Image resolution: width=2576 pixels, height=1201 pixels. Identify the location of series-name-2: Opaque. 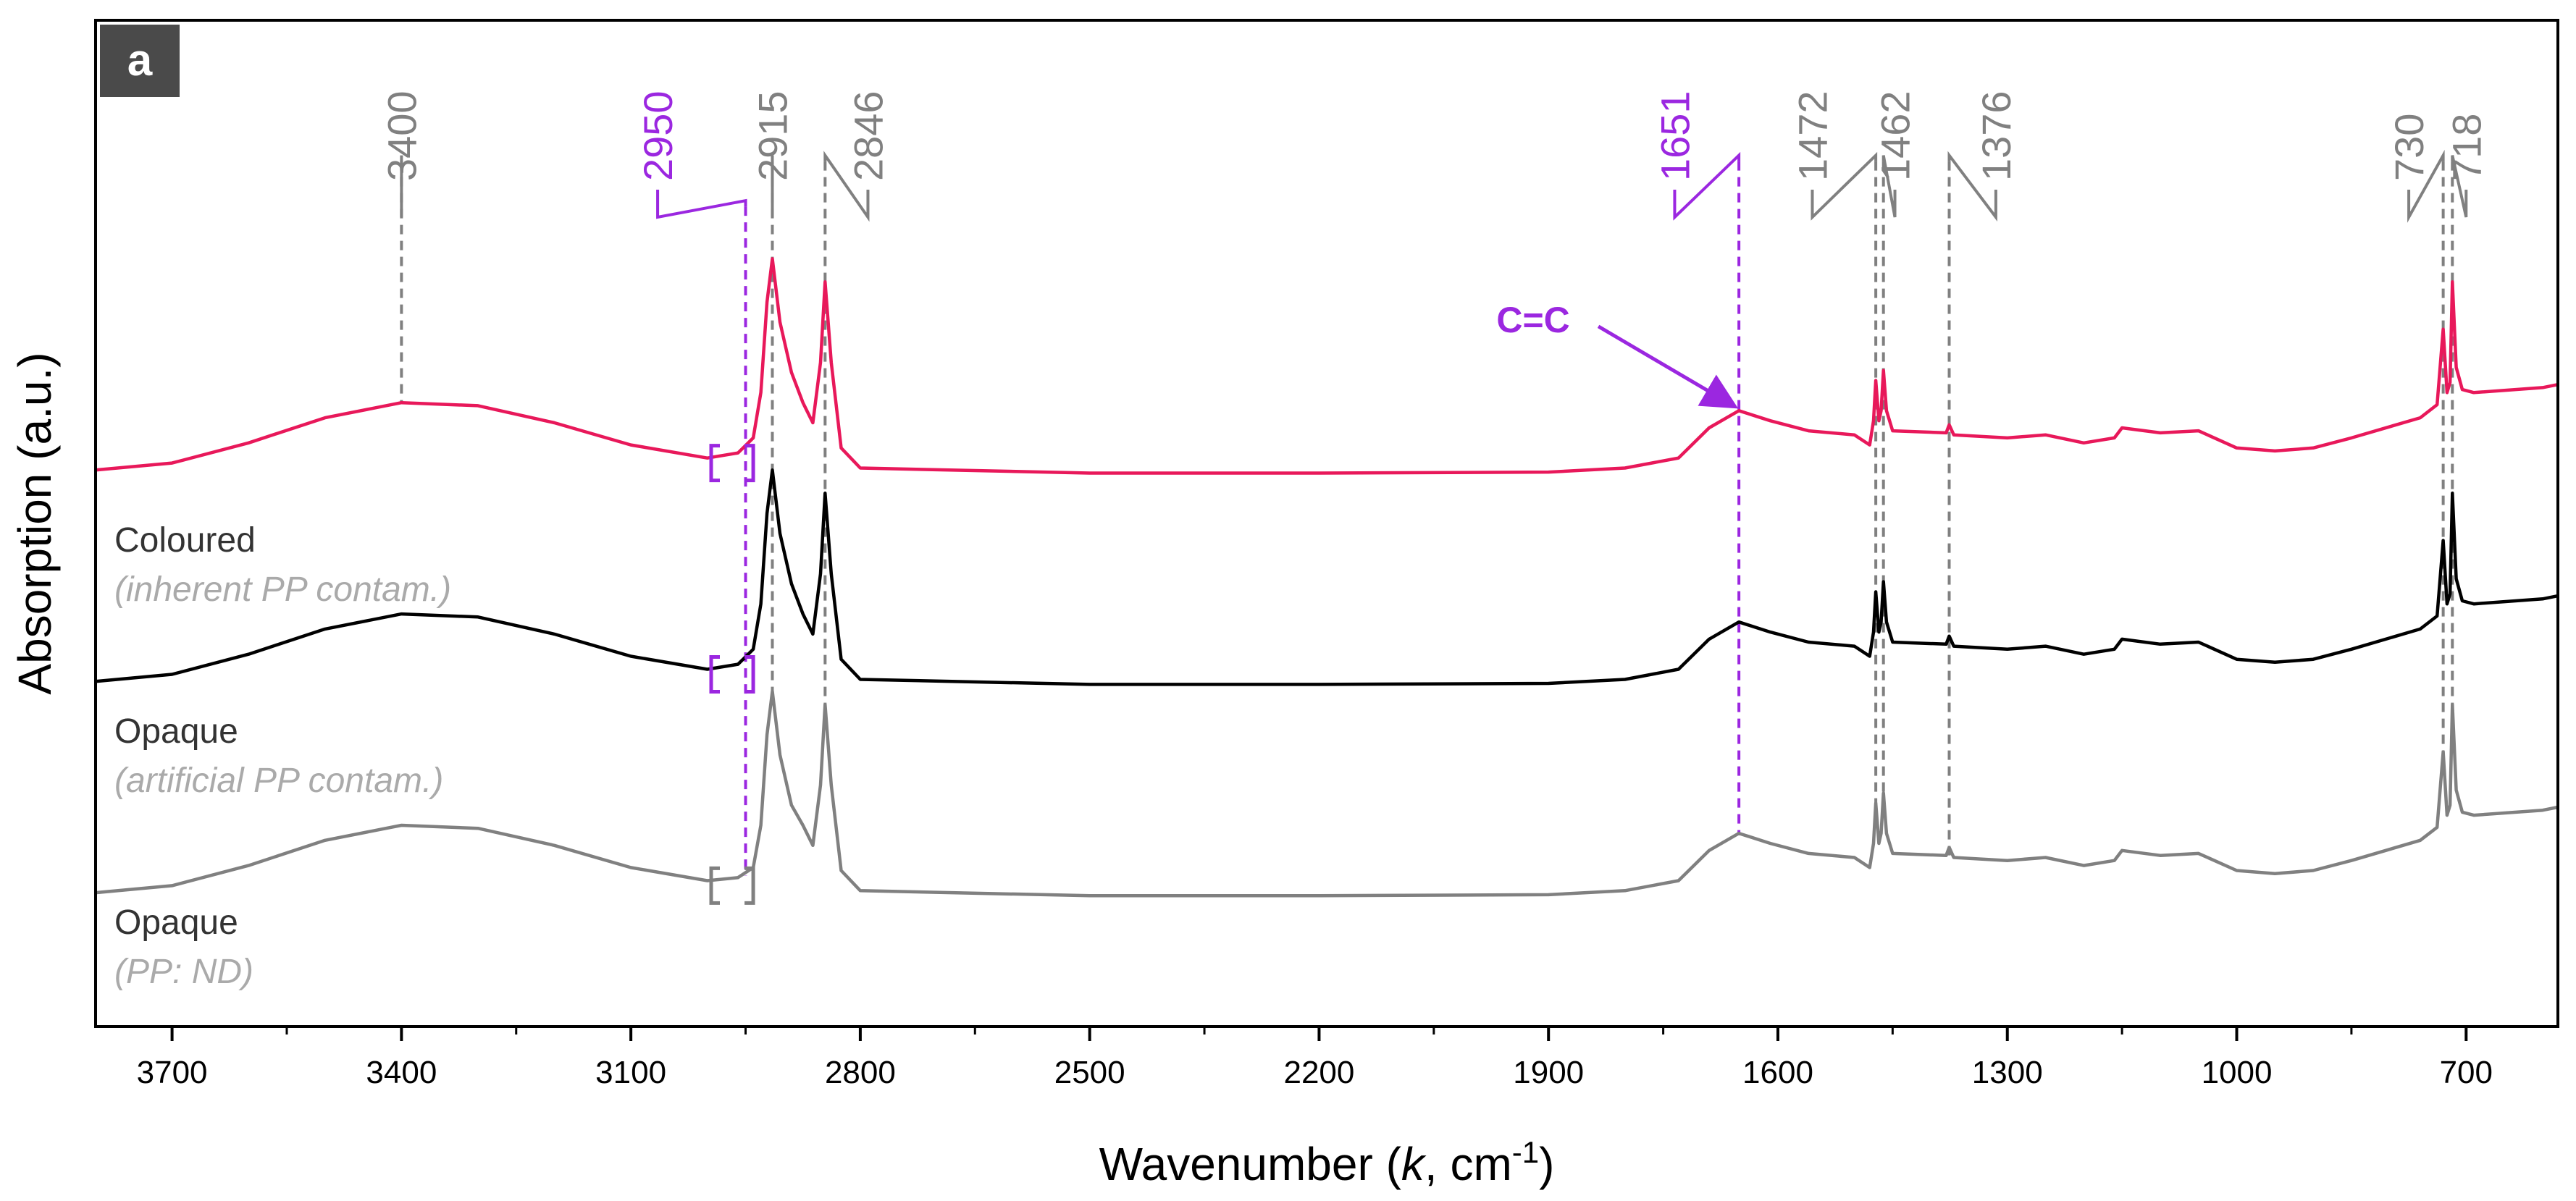
(176, 922).